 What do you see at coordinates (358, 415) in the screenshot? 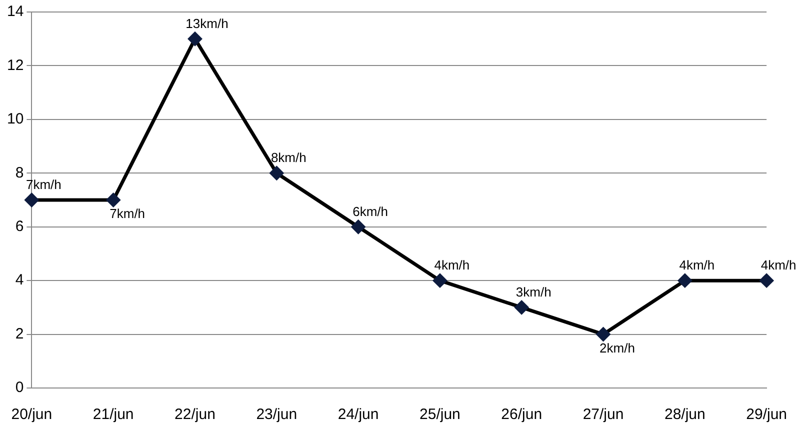
I see `x-tick-label: 24/jun` at bounding box center [358, 415].